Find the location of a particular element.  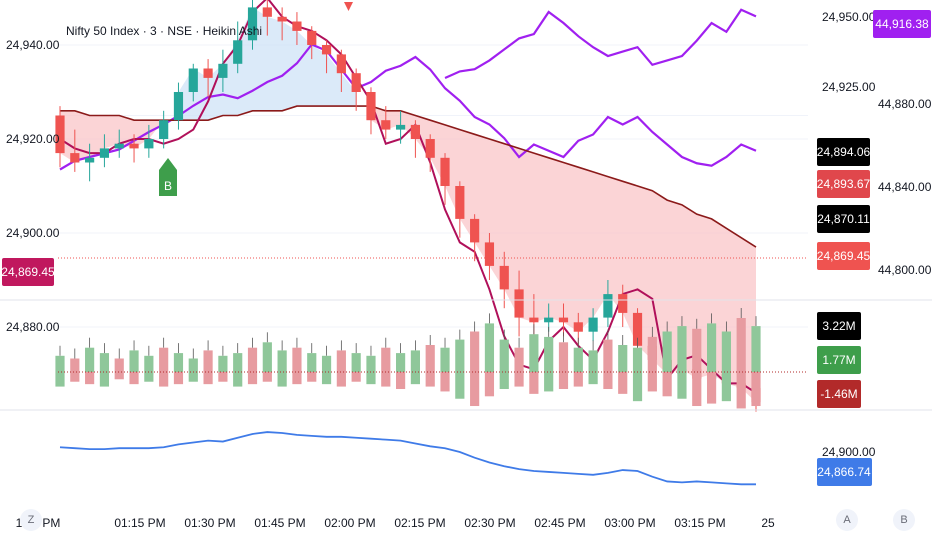

time-axis-tick: 01:15 PM is located at coordinates (139, 523).